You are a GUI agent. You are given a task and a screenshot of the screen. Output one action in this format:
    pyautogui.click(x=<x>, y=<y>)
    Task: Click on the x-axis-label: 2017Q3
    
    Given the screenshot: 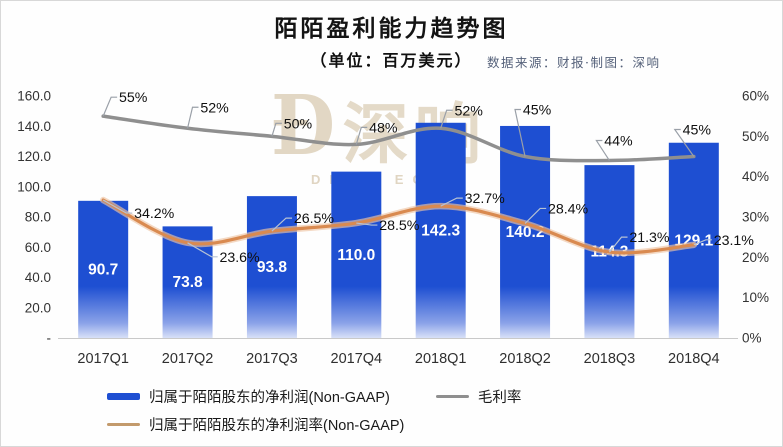 What is the action you would take?
    pyautogui.click(x=272, y=359)
    